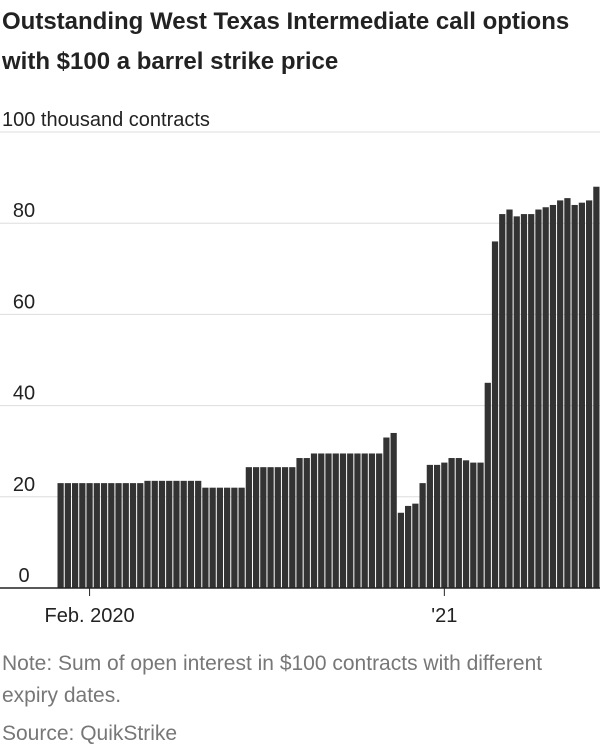  What do you see at coordinates (106, 120) in the screenshot?
I see `y-tick-label: 100 thousand contracts` at bounding box center [106, 120].